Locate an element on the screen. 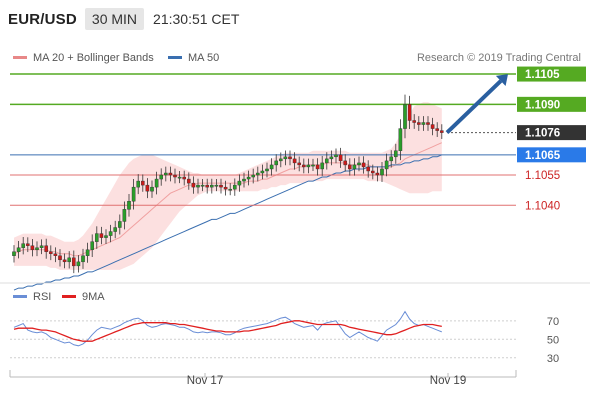  ma20-legend-swatch is located at coordinates (20, 57).